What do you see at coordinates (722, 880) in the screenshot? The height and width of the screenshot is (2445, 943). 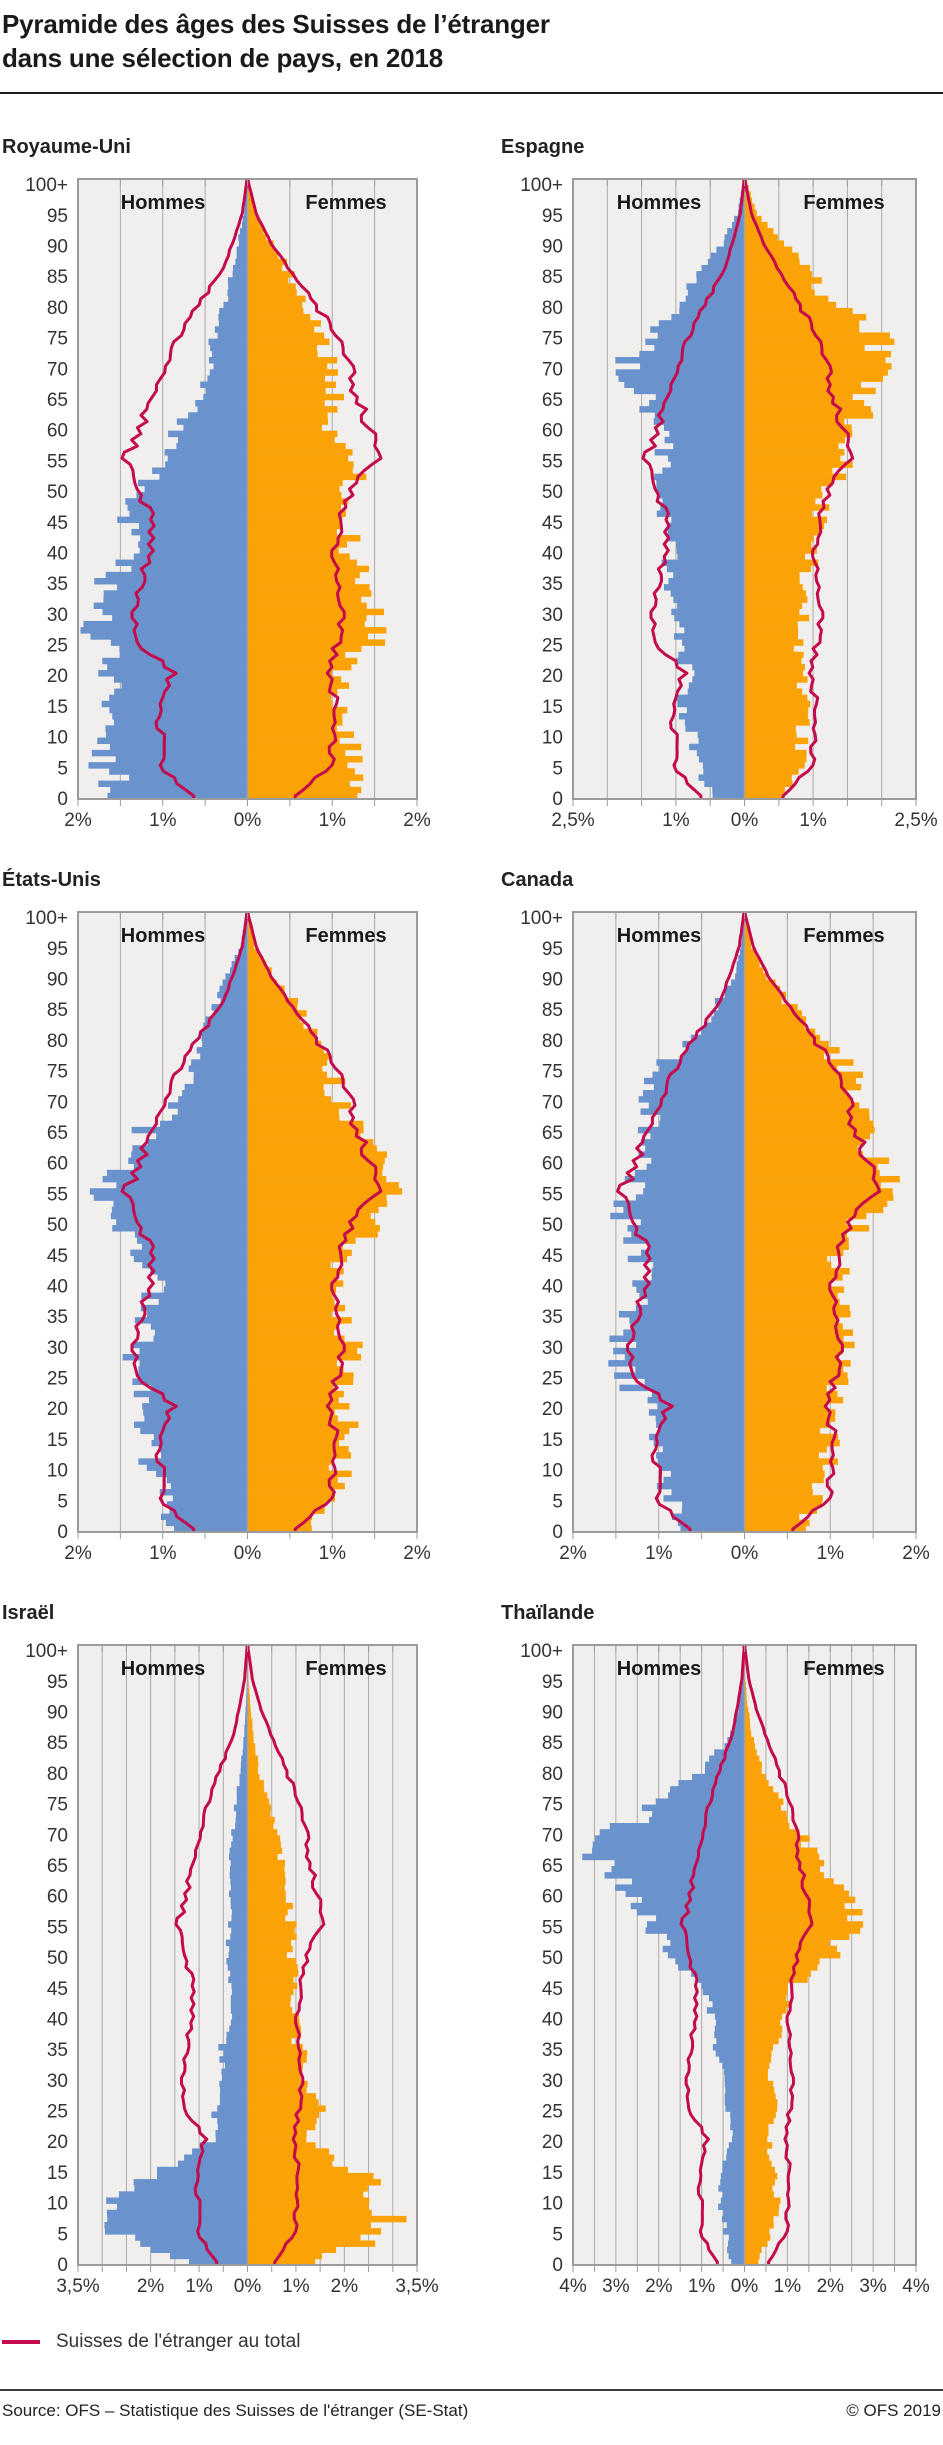 I see `country-title-canada: Canada` at bounding box center [722, 880].